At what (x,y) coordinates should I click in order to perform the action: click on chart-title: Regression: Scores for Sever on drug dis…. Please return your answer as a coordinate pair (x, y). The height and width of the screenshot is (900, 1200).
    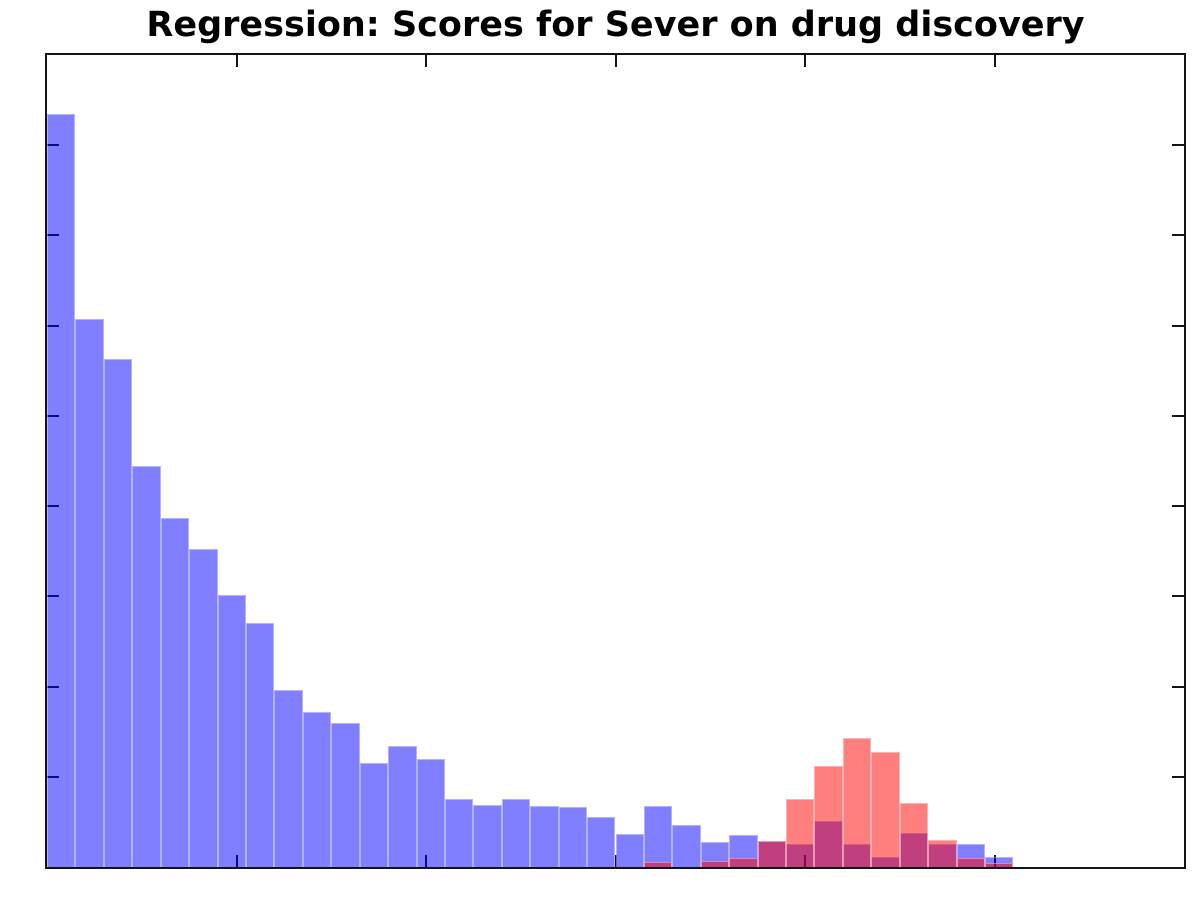
    Looking at the image, I should click on (615, 25).